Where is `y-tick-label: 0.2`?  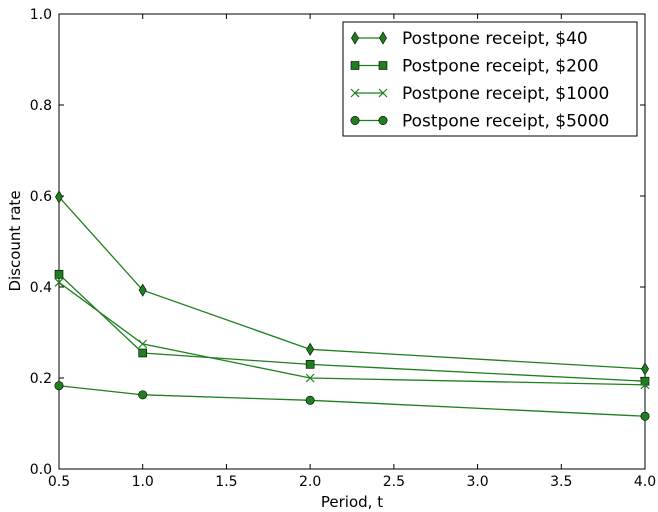 y-tick-label: 0.2 is located at coordinates (41, 379).